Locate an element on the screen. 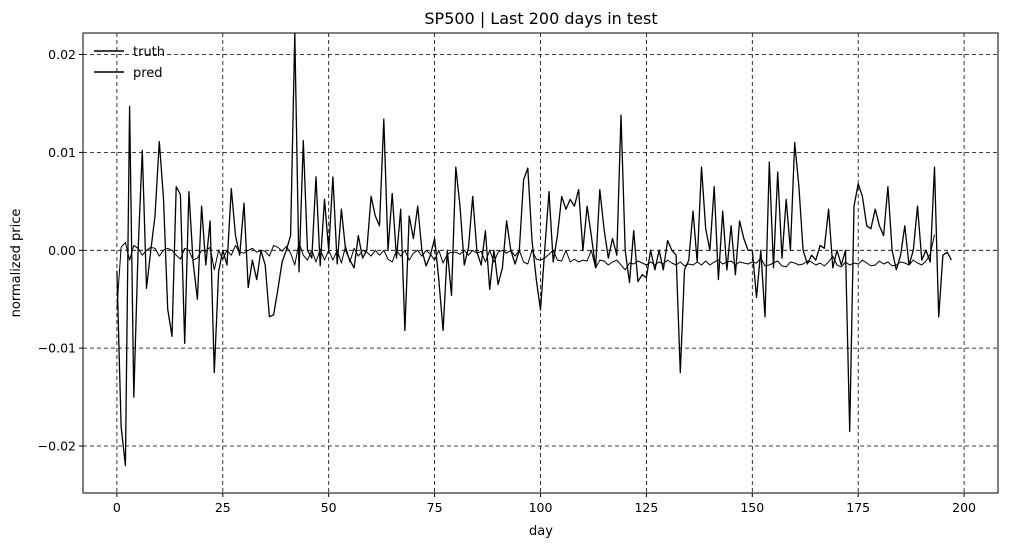 The image size is (1025, 547). x-tick-label: 100 is located at coordinates (541, 507).